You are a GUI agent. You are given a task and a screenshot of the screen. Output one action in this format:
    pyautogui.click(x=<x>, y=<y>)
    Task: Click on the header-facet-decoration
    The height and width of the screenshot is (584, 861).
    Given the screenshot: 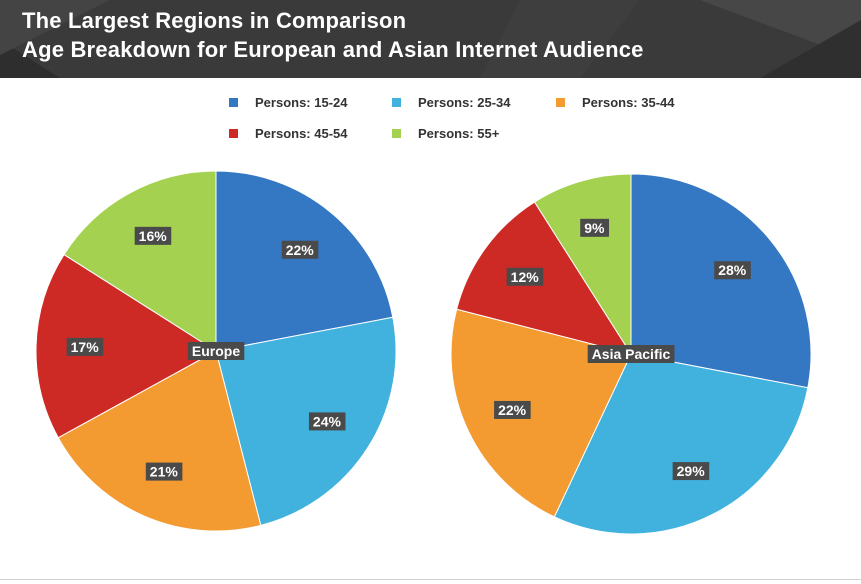 What is the action you would take?
    pyautogui.click(x=430, y=39)
    